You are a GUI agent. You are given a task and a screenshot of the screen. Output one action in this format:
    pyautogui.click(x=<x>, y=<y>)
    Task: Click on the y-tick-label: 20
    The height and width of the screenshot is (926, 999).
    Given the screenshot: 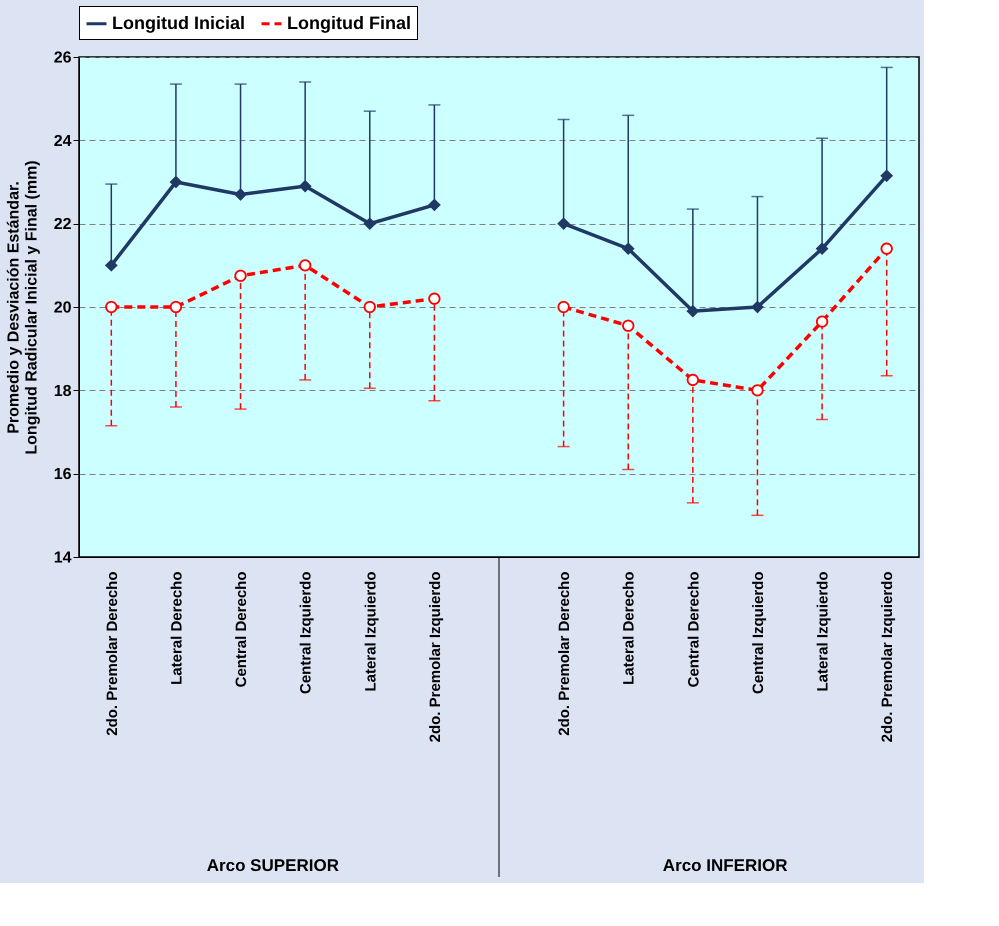 What is the action you would take?
    pyautogui.click(x=63, y=308)
    